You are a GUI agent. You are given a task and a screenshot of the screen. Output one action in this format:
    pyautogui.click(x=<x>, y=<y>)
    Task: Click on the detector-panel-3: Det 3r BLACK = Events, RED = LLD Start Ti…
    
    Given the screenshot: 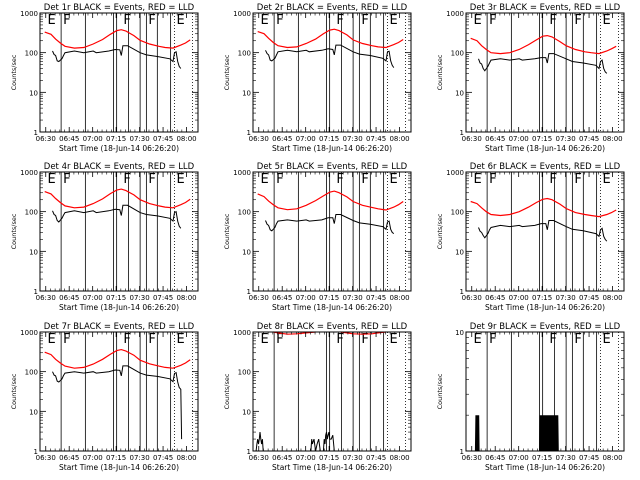 What is the action you would take?
    pyautogui.click(x=530, y=78)
    